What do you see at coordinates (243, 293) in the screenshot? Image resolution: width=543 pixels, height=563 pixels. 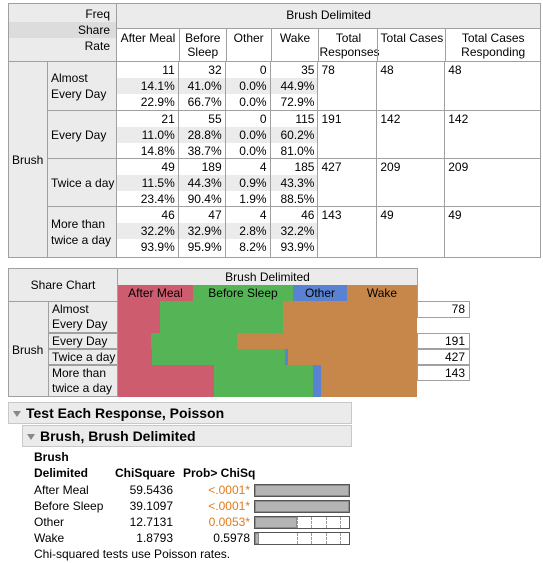 I see `legend-item: Before Sleep` at bounding box center [243, 293].